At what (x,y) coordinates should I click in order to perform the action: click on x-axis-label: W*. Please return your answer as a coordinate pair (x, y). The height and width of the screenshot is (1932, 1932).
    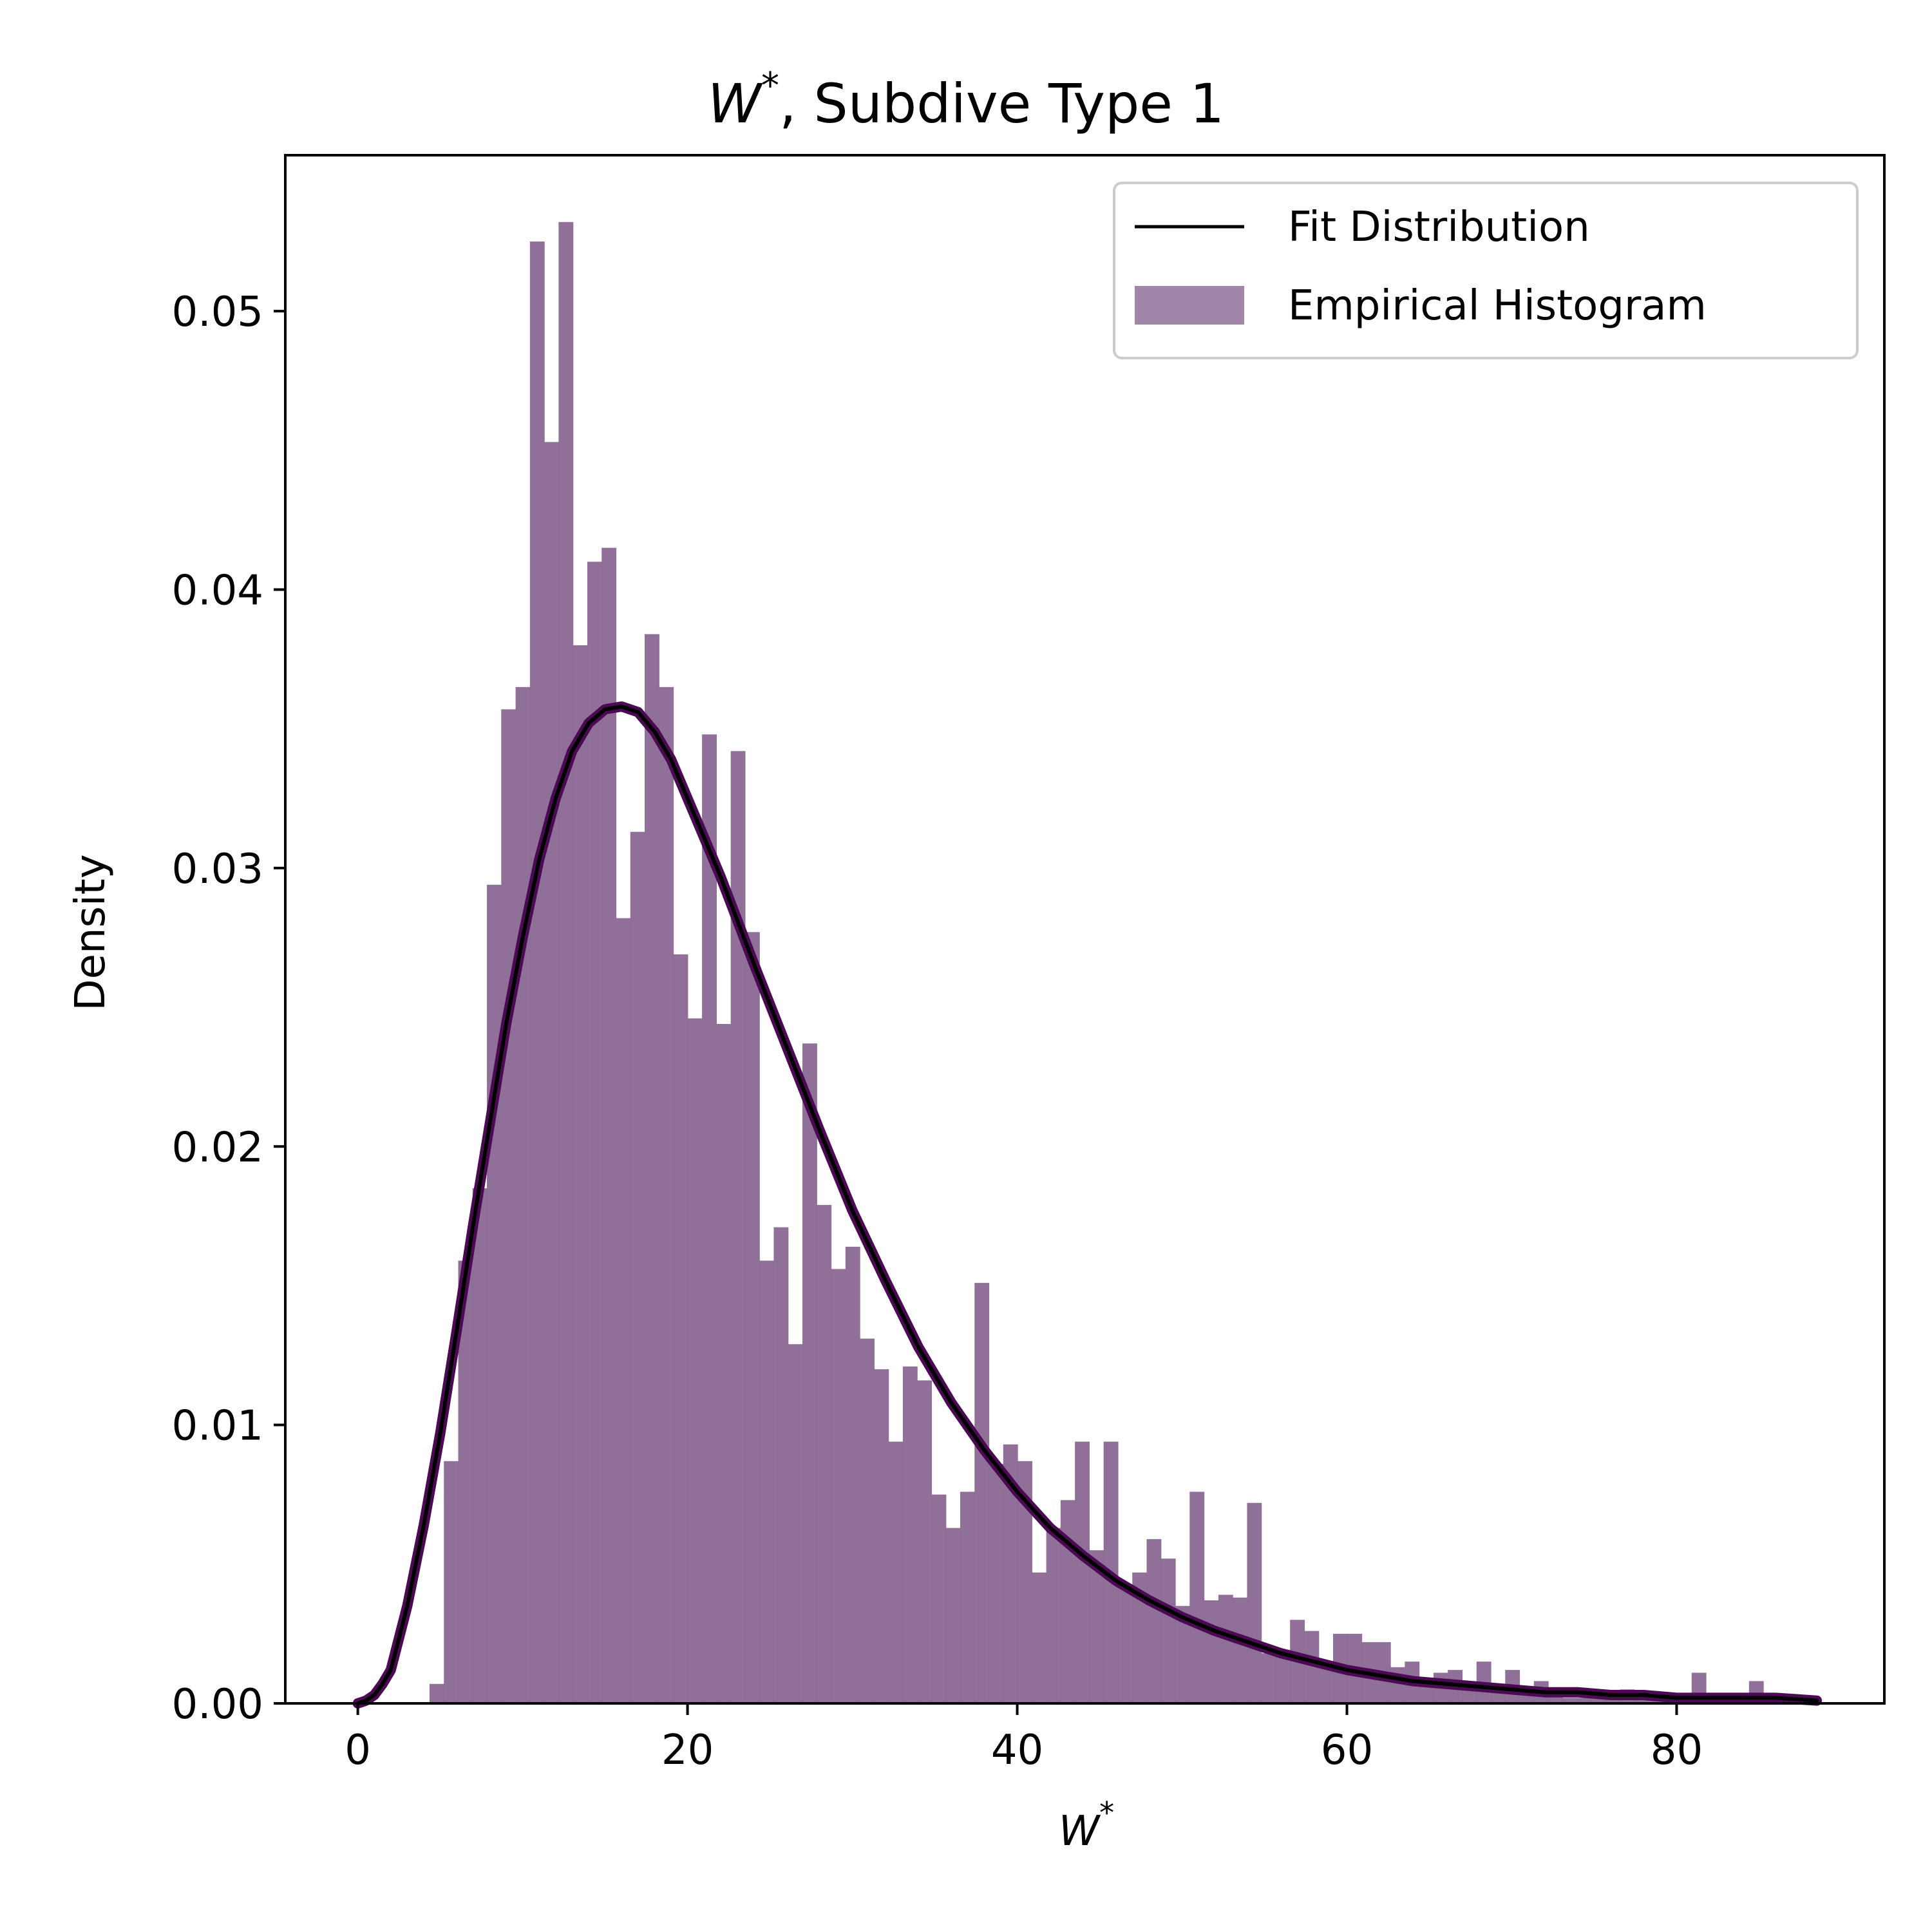
    Looking at the image, I should click on (1086, 1825).